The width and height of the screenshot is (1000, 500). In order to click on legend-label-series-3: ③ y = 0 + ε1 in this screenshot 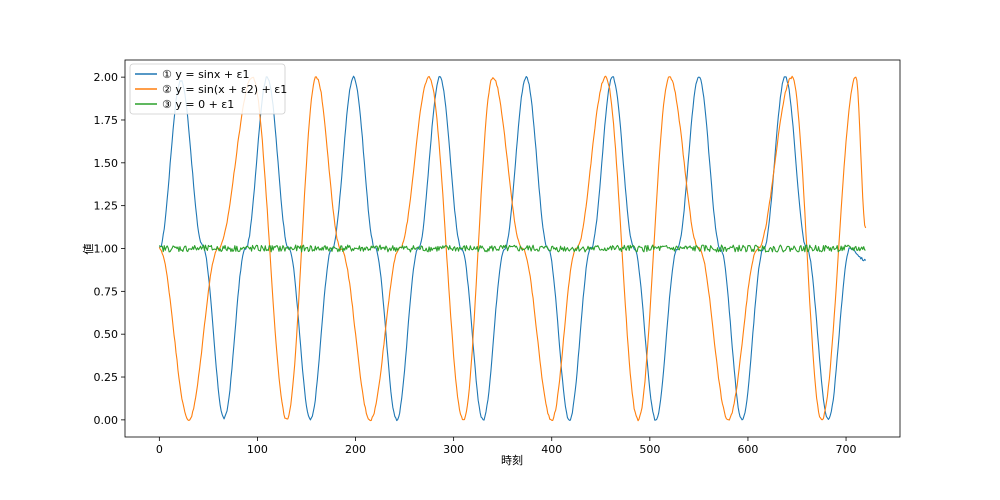, I will do `click(198, 104)`.